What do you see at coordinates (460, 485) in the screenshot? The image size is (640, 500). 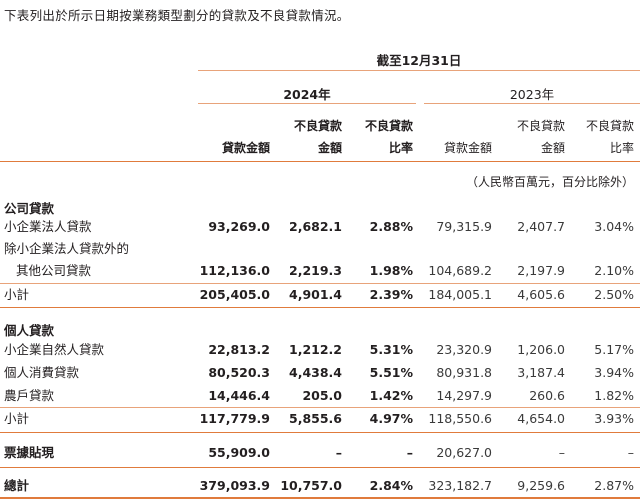 I see `cell-loan-2023: 323,182.7` at bounding box center [460, 485].